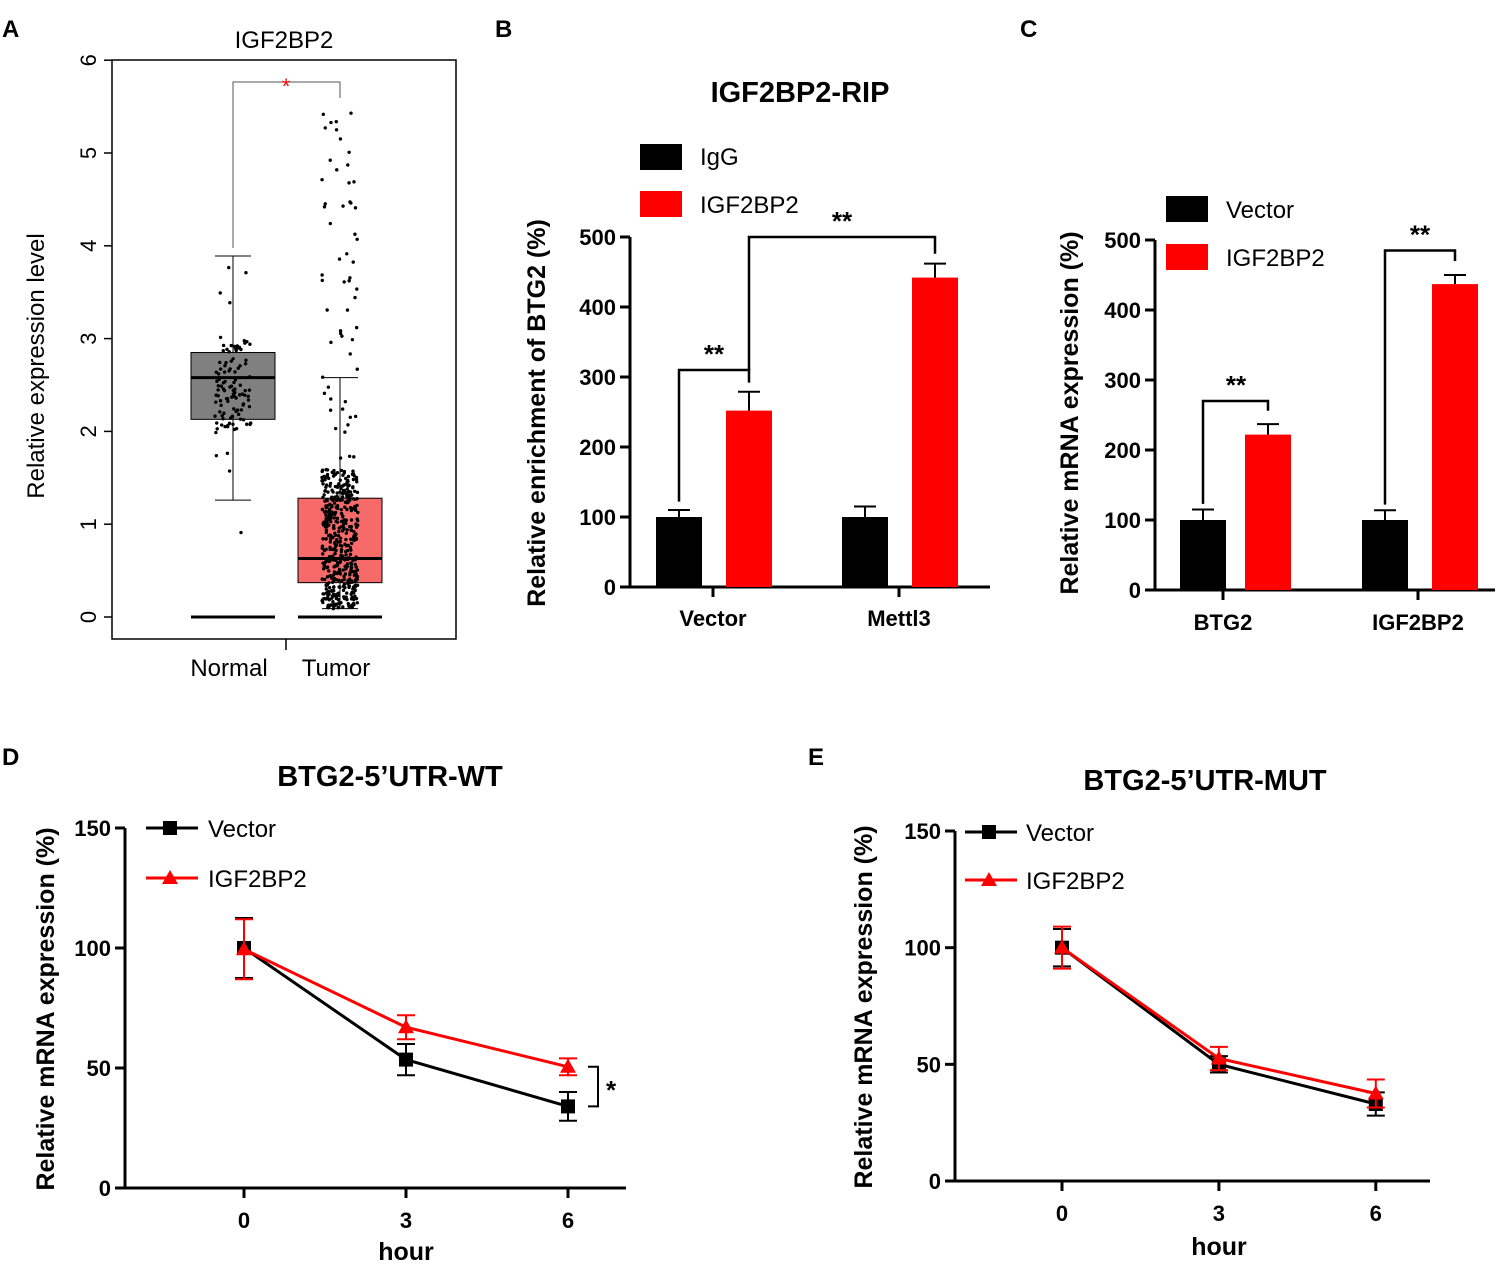 The width and height of the screenshot is (1500, 1266). Describe the element at coordinates (336, 668) in the screenshot. I see `chart-a-xtick-tumor: Tumor` at that location.